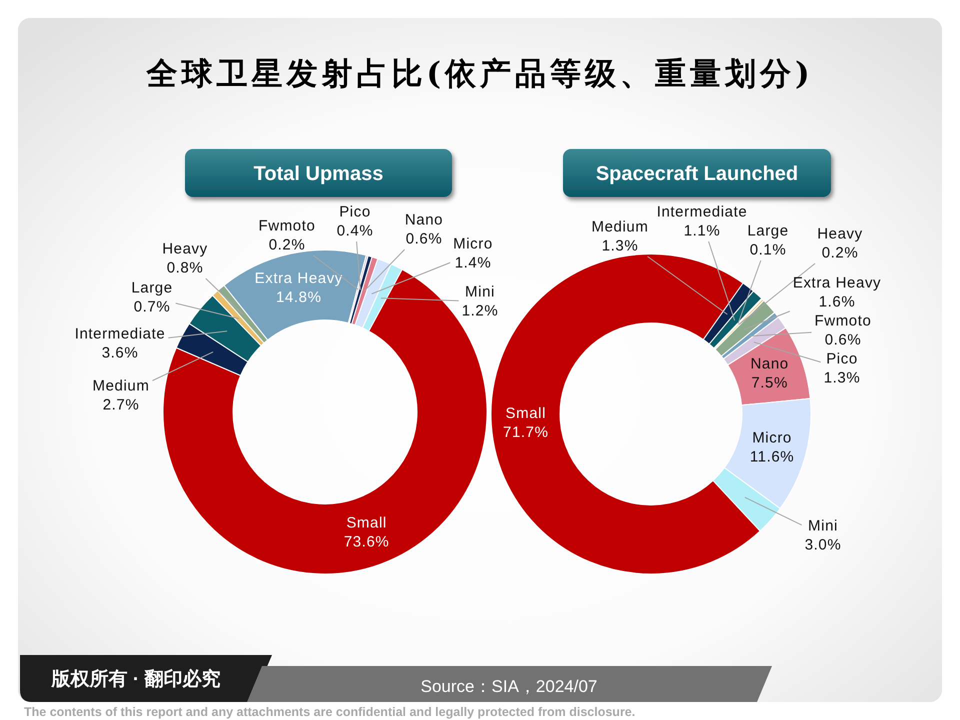 The image size is (960, 720). What do you see at coordinates (479, 74) in the screenshot?
I see `text: 全球卫星发射占比(依产品等级、重量划分)` at bounding box center [479, 74].